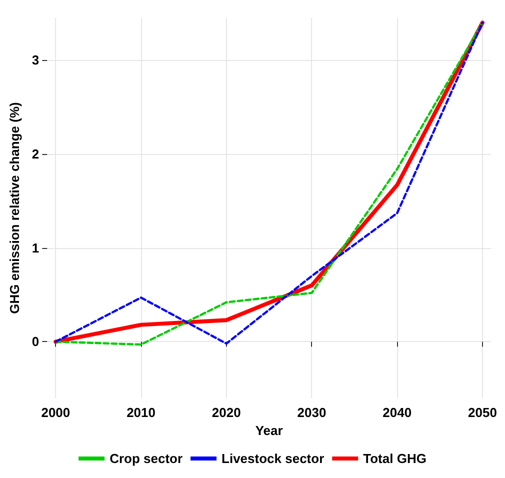 Image resolution: width=505 pixels, height=478 pixels. I want to click on y-tick-label: 1, so click(36, 248).